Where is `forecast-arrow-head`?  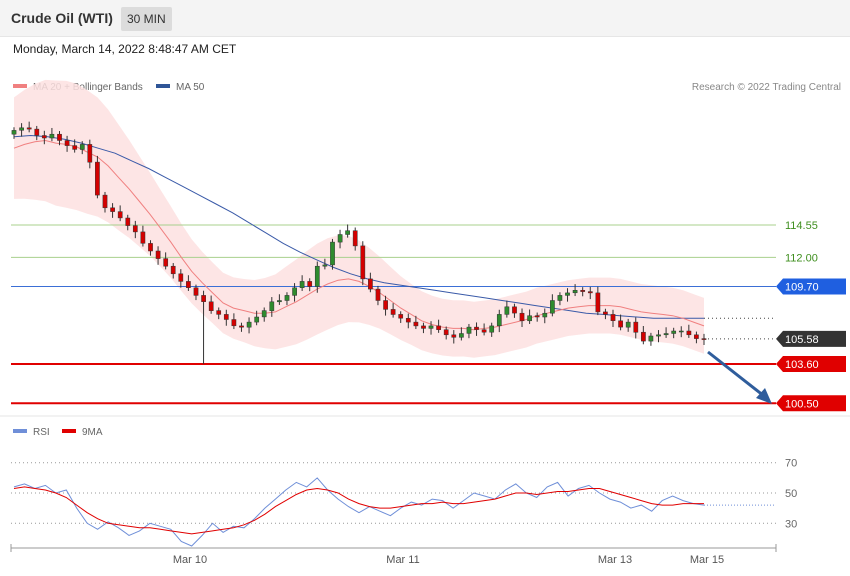
forecast-arrow-head is located at coordinates (764, 396).